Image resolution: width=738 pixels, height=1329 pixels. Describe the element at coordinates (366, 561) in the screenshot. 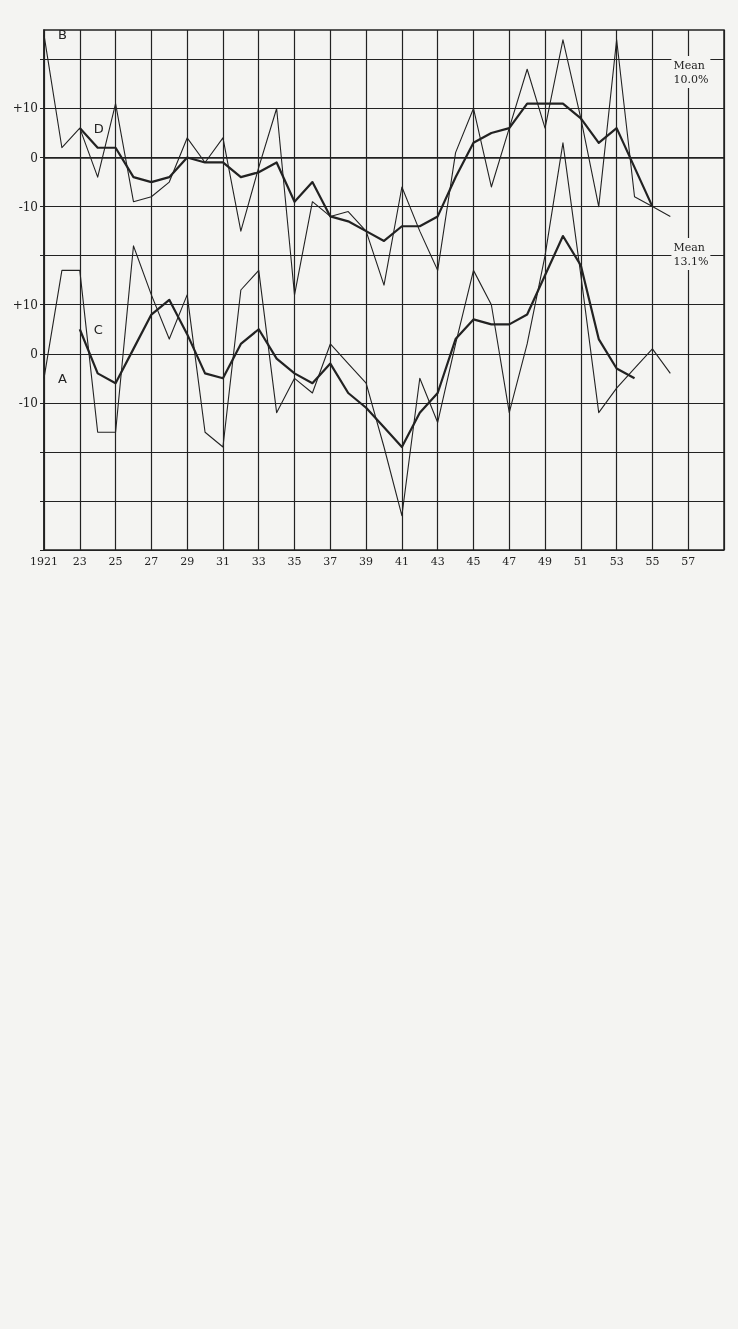

I see `x-tick-label: 39` at that location.